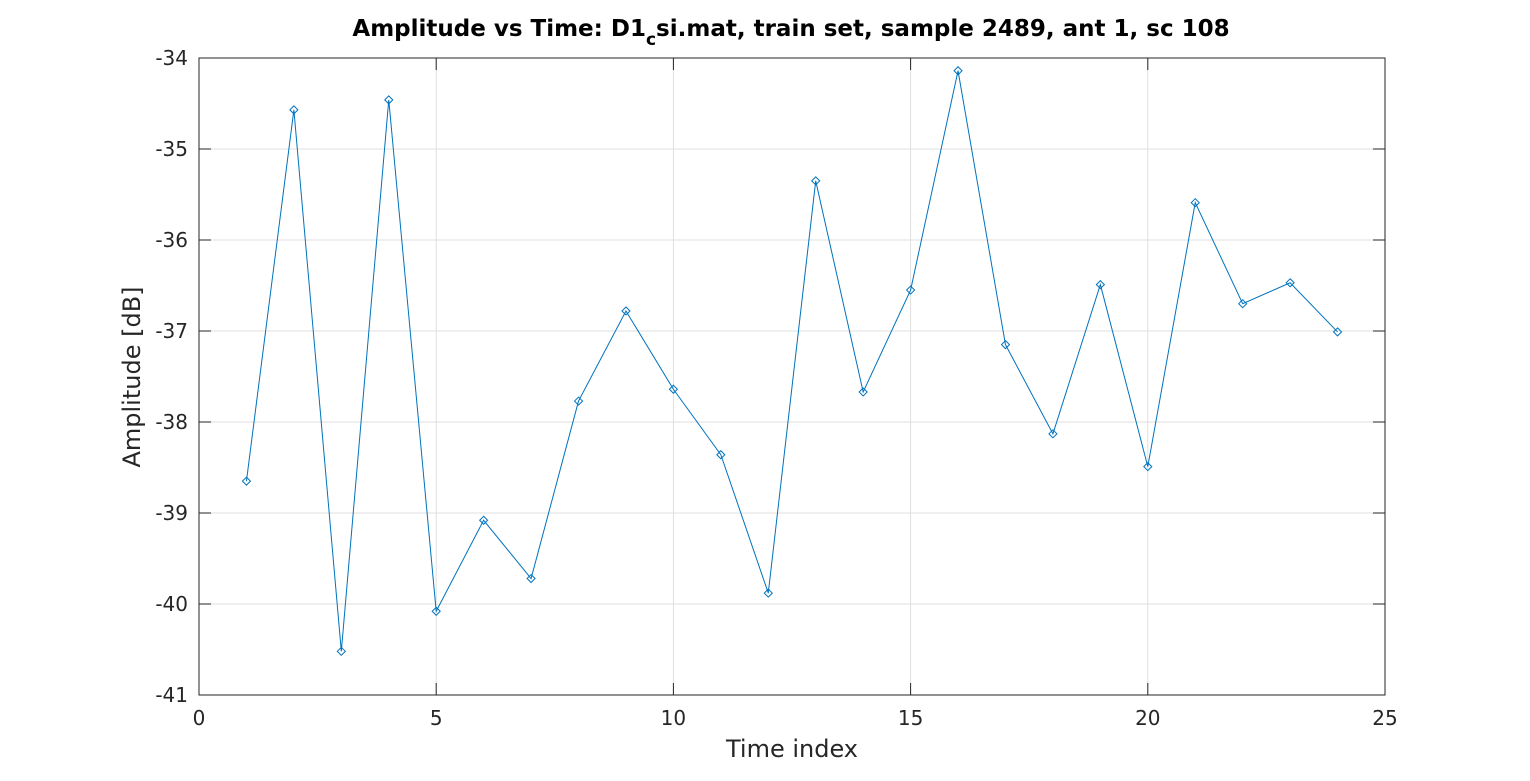 The width and height of the screenshot is (1530, 781). I want to click on x-tick-label: 10, so click(673, 718).